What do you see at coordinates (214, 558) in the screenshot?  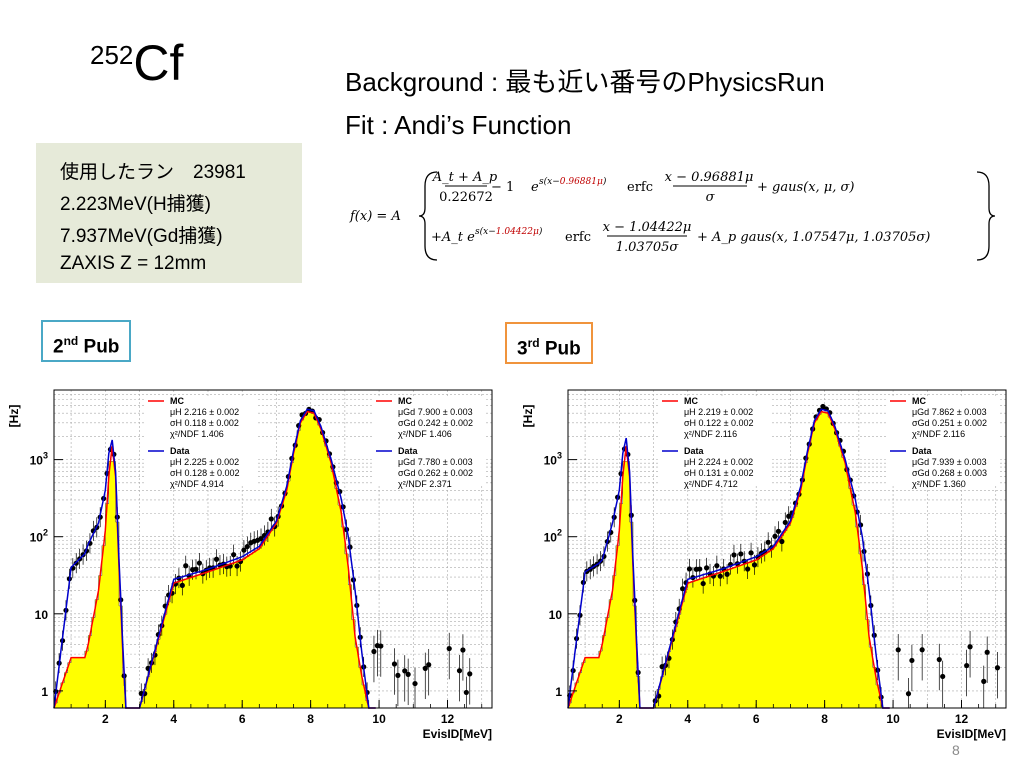 I see `data-fit-curve` at bounding box center [214, 558].